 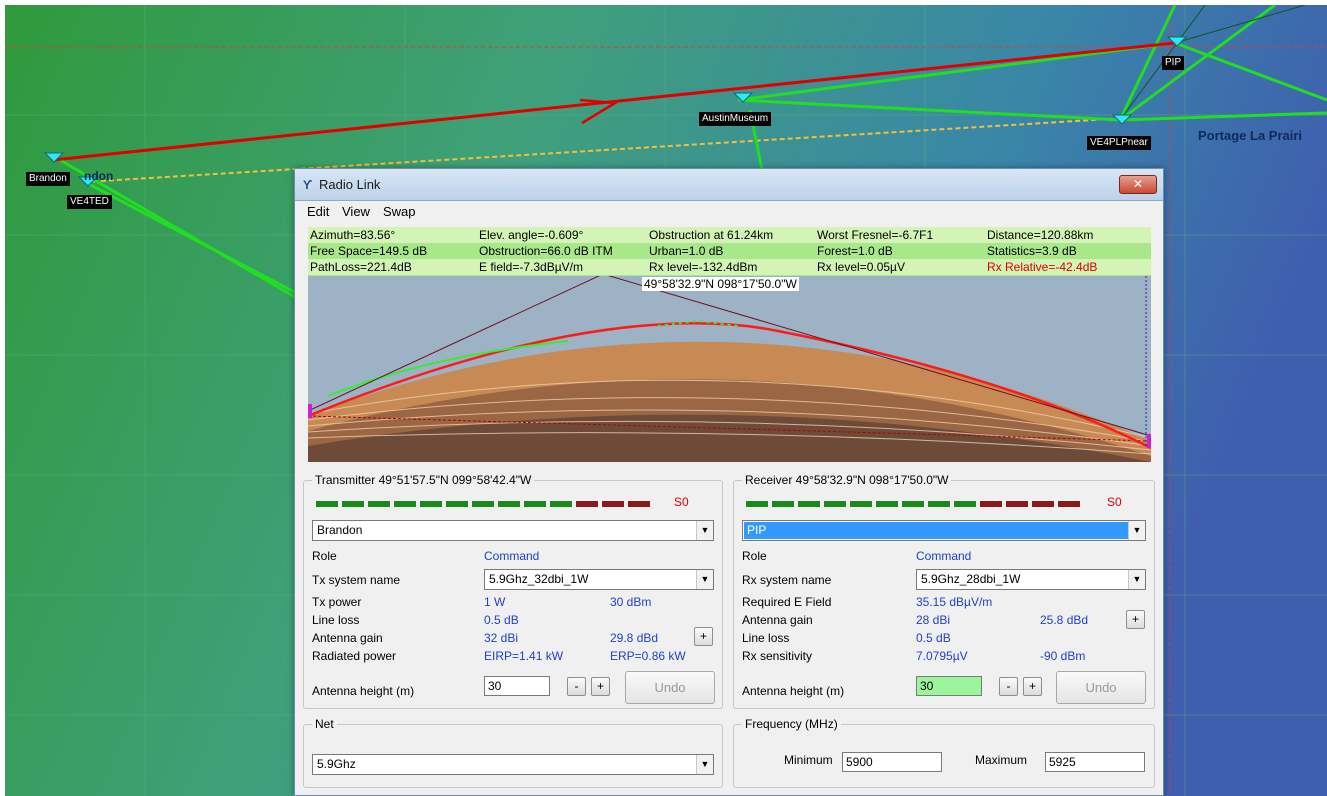 What do you see at coordinates (363, 691) in the screenshot?
I see `tx-height-label: Antenna height (m)` at bounding box center [363, 691].